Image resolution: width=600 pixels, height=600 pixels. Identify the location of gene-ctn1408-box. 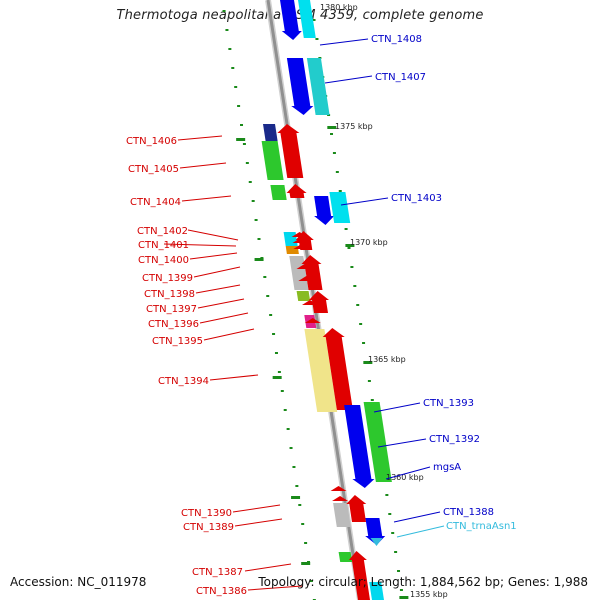
(291, 20).